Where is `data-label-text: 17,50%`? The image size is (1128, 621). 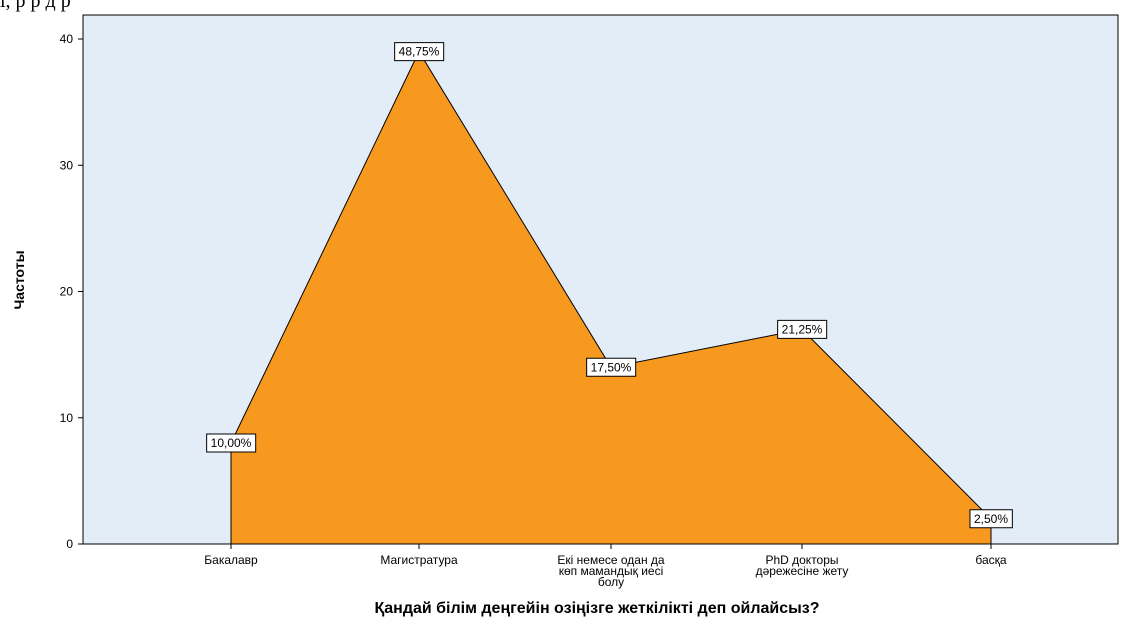 data-label-text: 17,50% is located at coordinates (611, 367).